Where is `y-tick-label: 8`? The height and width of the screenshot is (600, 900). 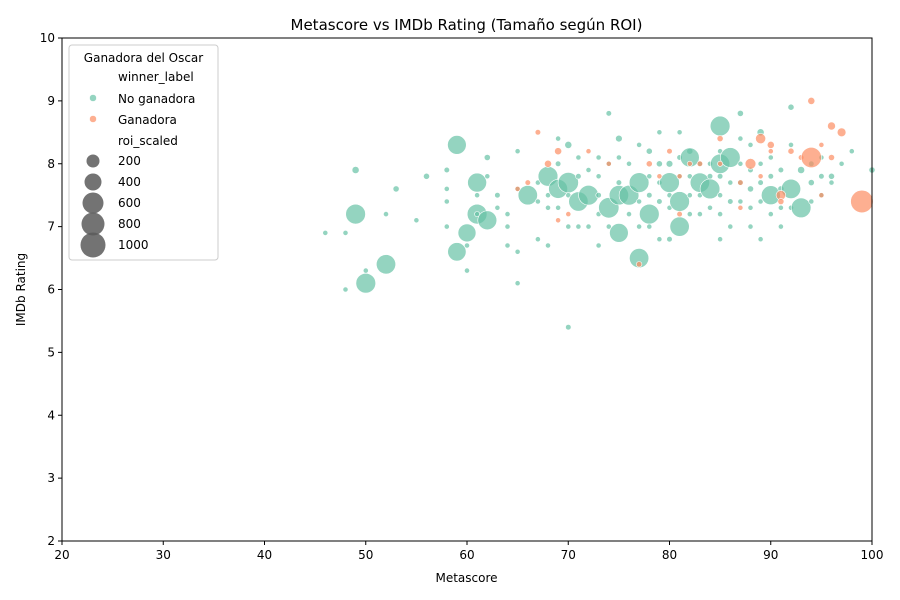 y-tick-label: 8 is located at coordinates (51, 164).